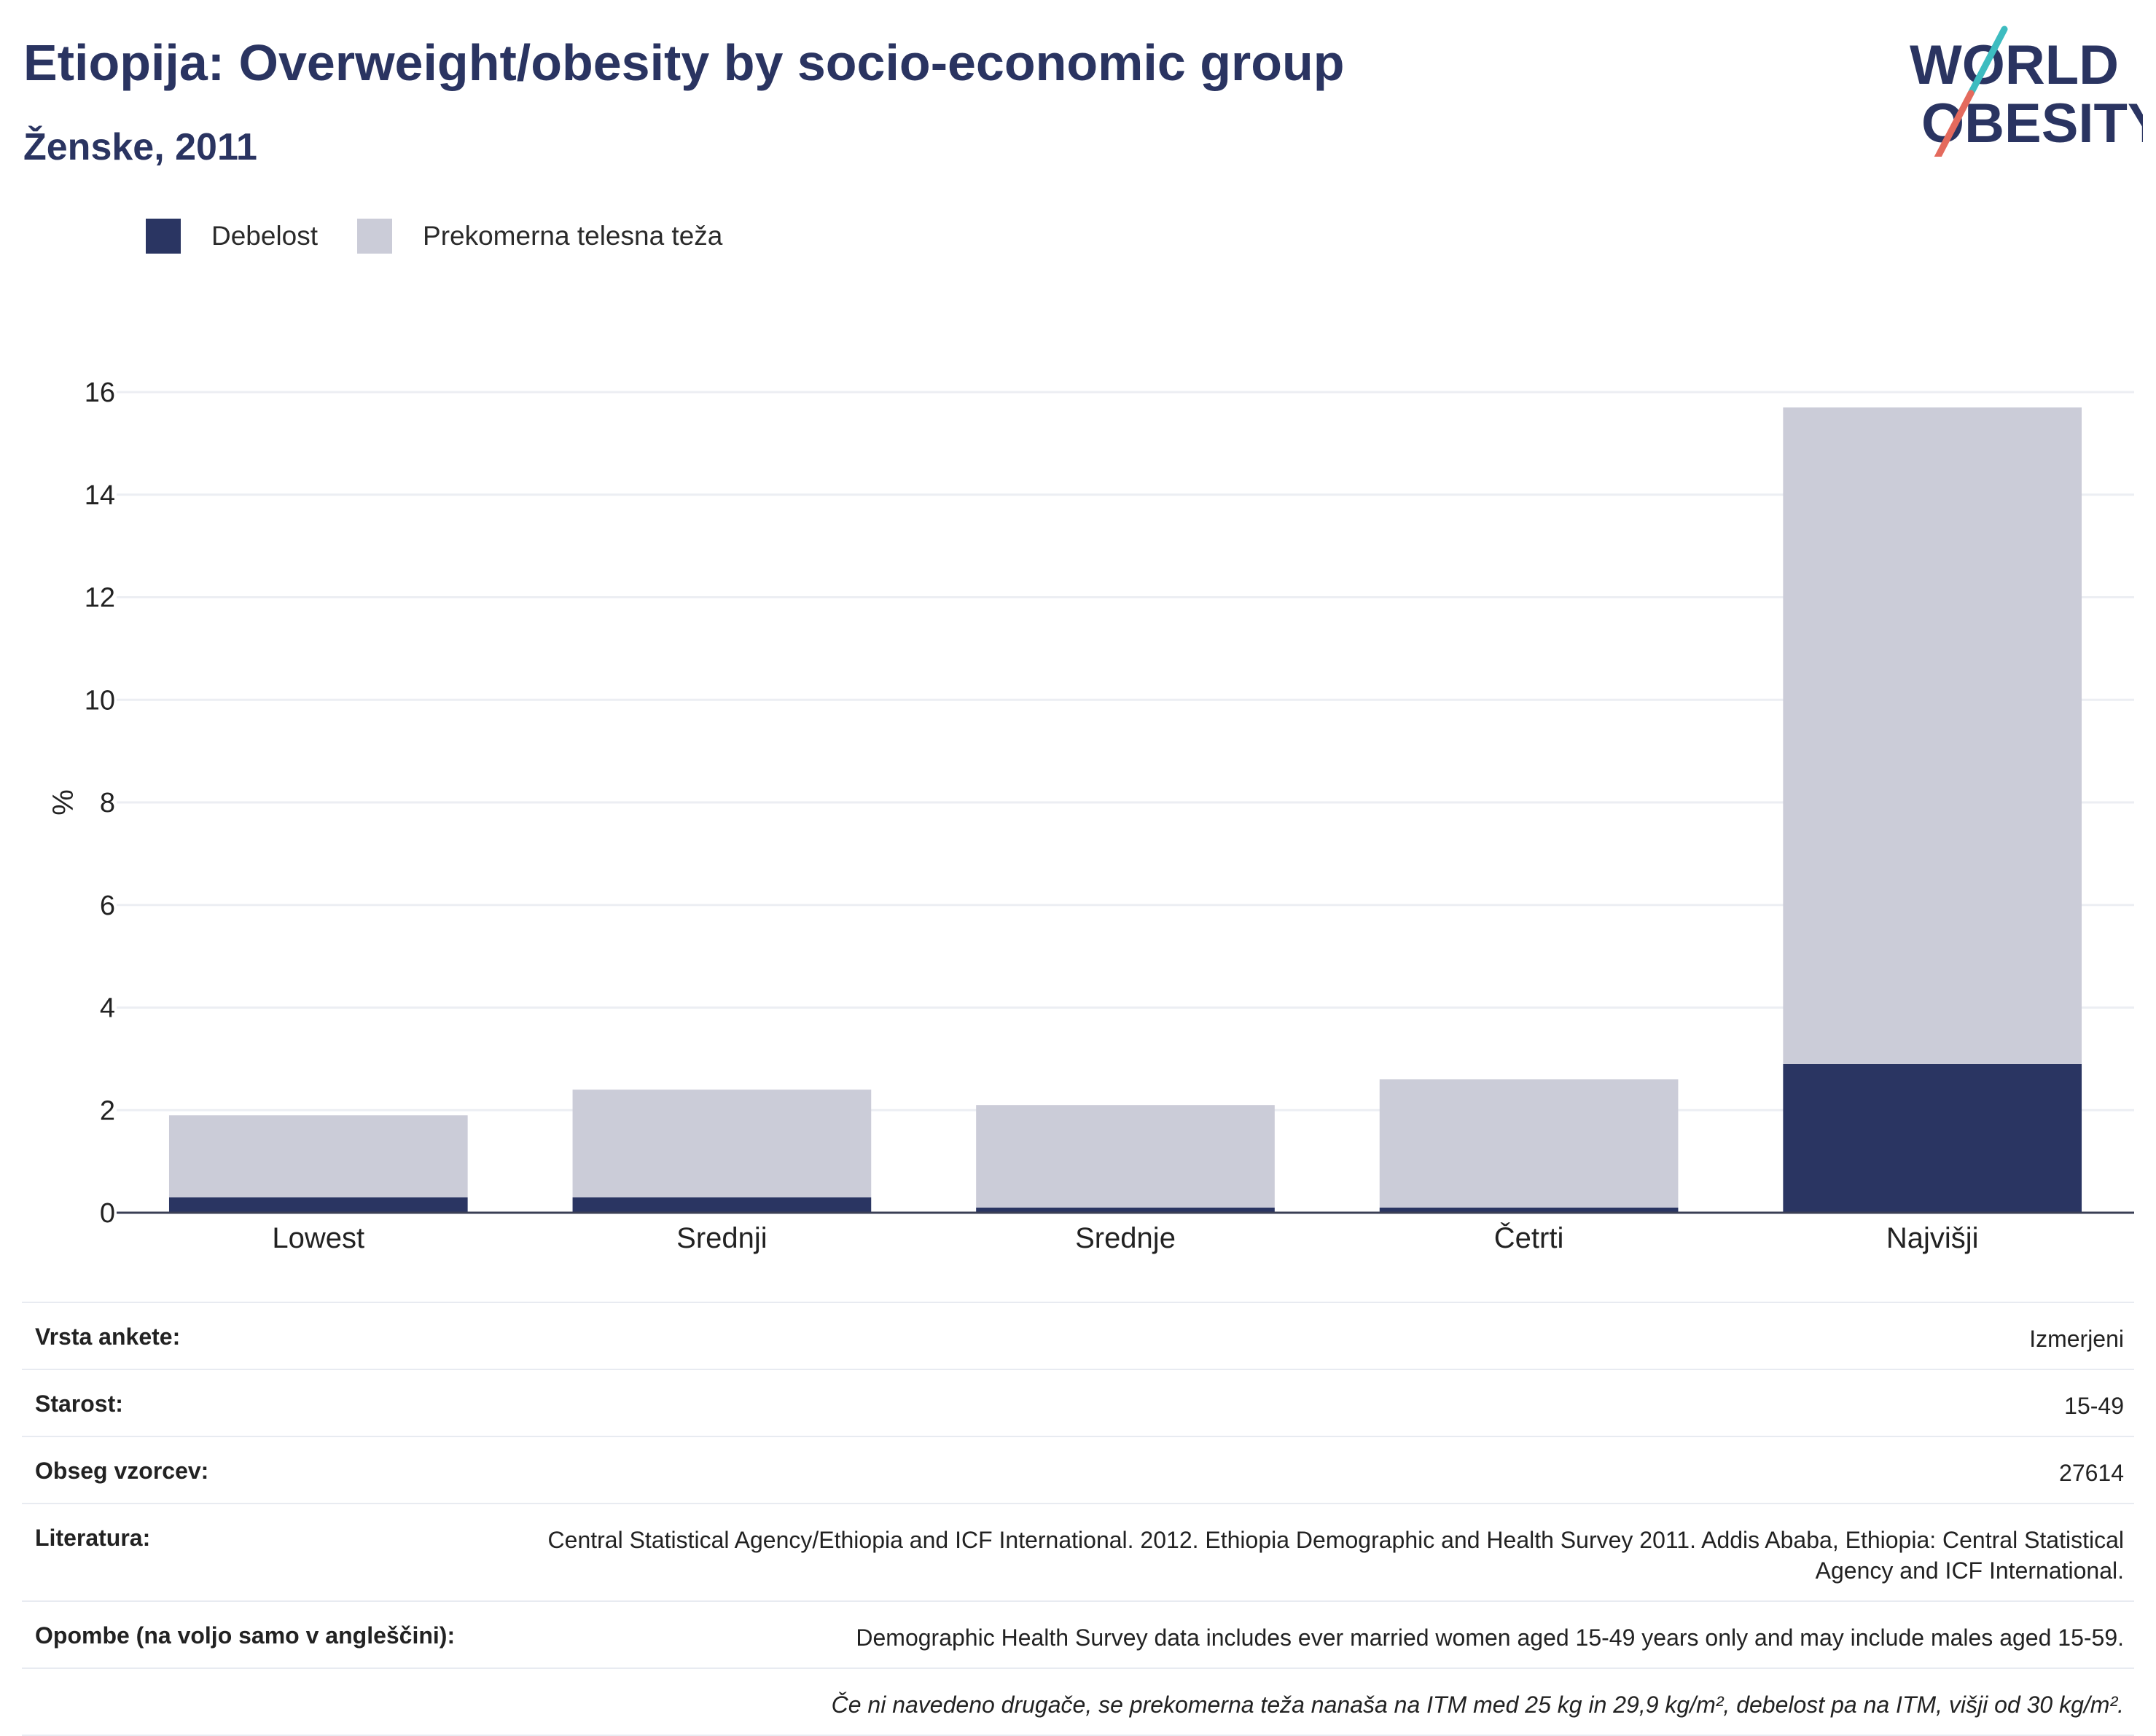 This screenshot has height=1736, width=2156. What do you see at coordinates (79, 1404) in the screenshot?
I see `meta-key: Starost:` at bounding box center [79, 1404].